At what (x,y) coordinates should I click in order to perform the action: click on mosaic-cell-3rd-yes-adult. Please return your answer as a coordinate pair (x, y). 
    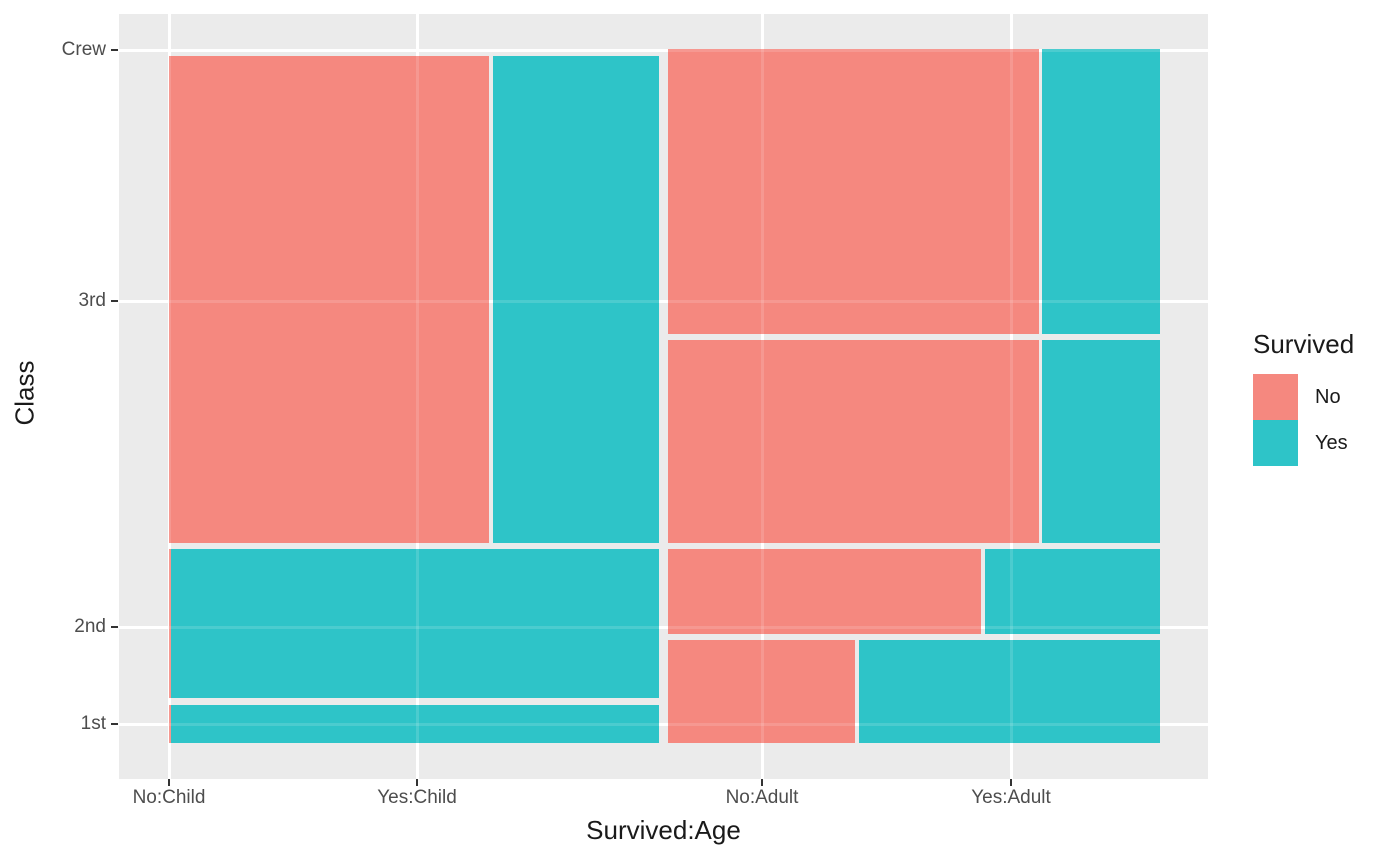
    Looking at the image, I should click on (1101, 441).